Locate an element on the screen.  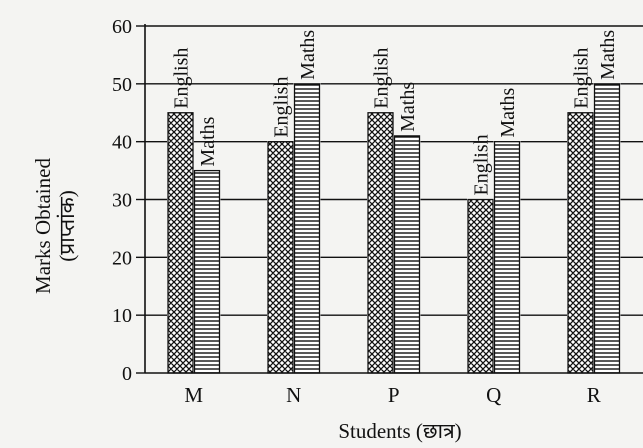
bar-label-maths-r: Maths is located at coordinates (608, 55).